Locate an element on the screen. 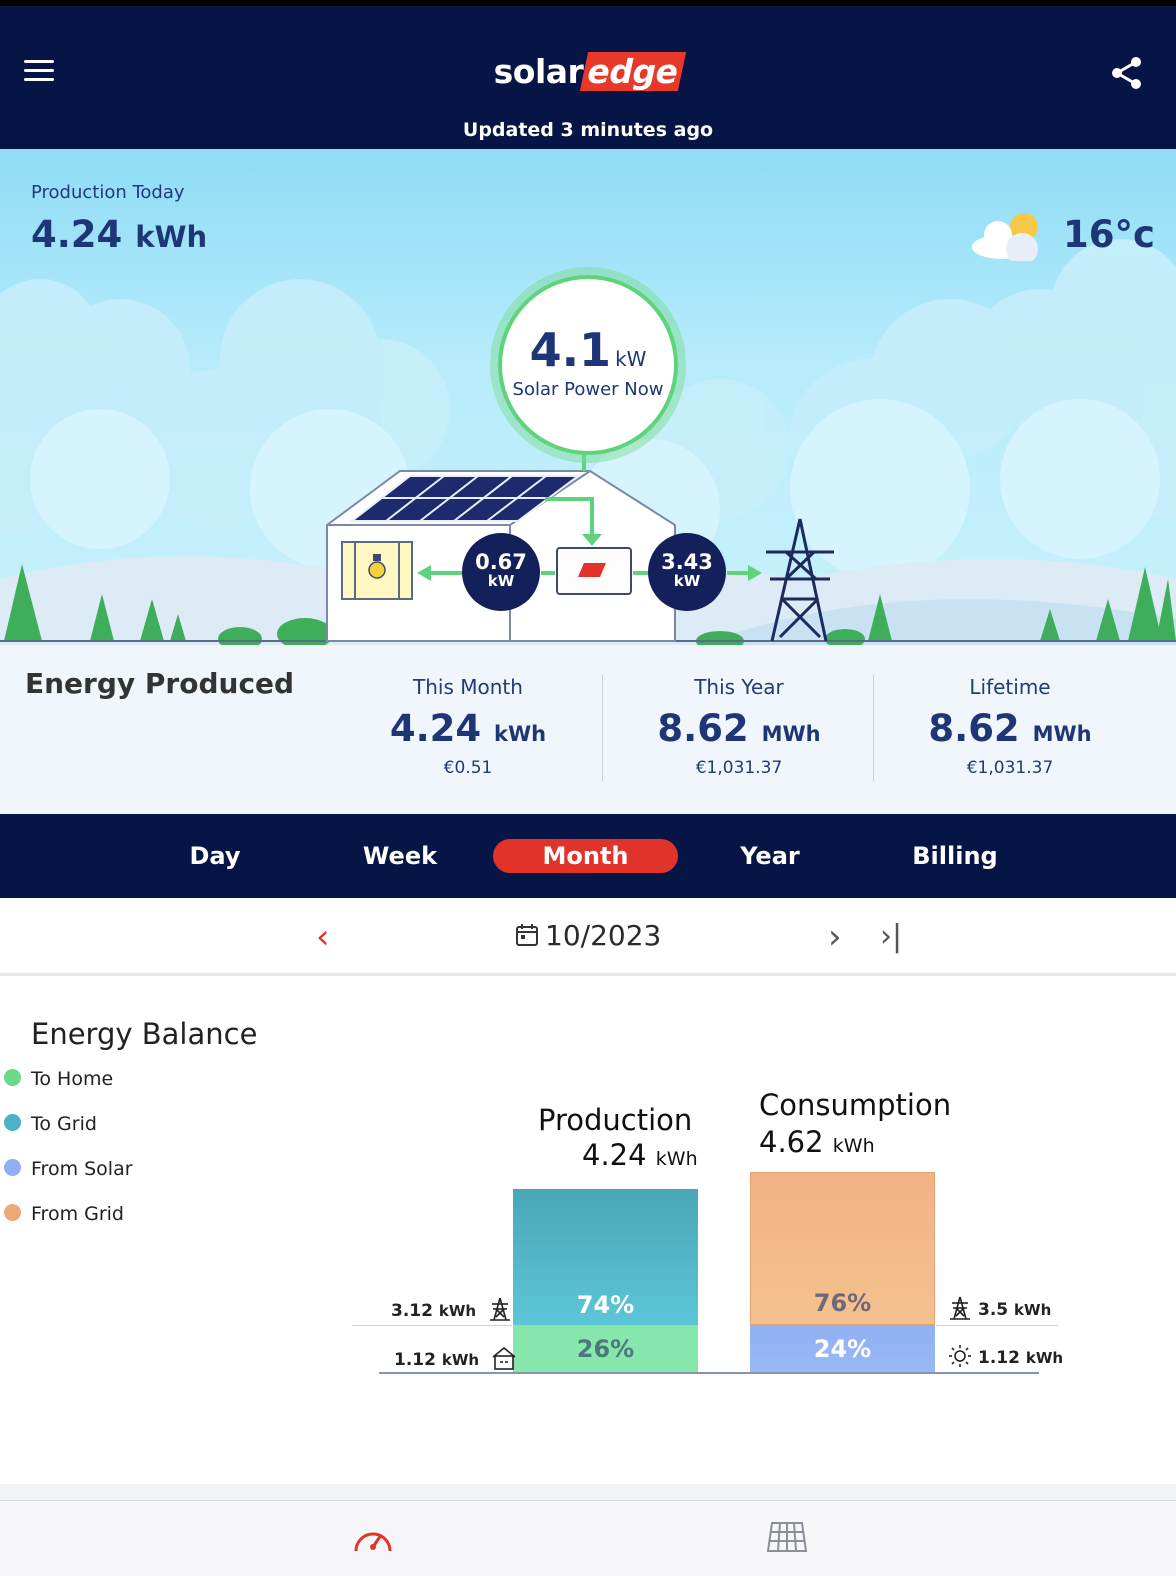  from-solar-kwh-value: 1.12 is located at coordinates (999, 1358).